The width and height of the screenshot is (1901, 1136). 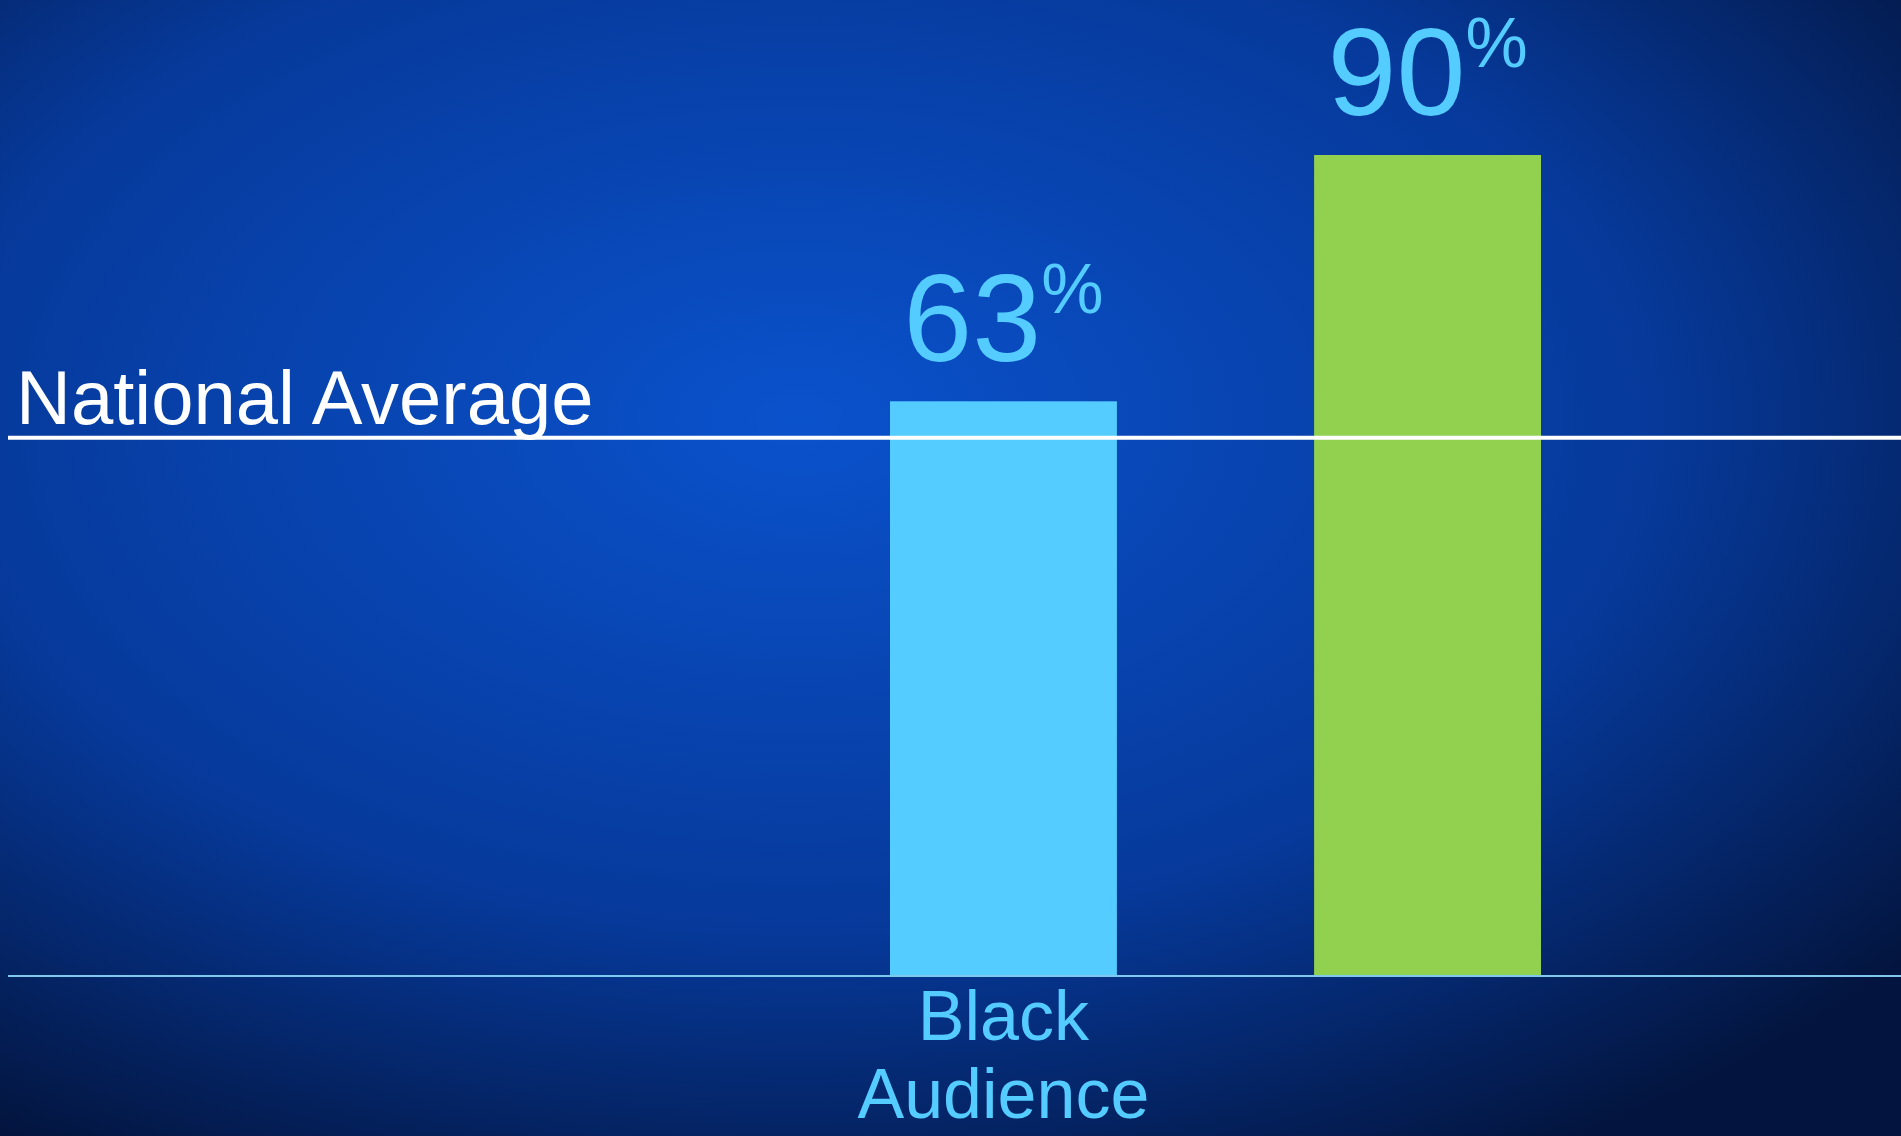 I want to click on data-label: 63$^{%}$, so click(x=1003, y=318).